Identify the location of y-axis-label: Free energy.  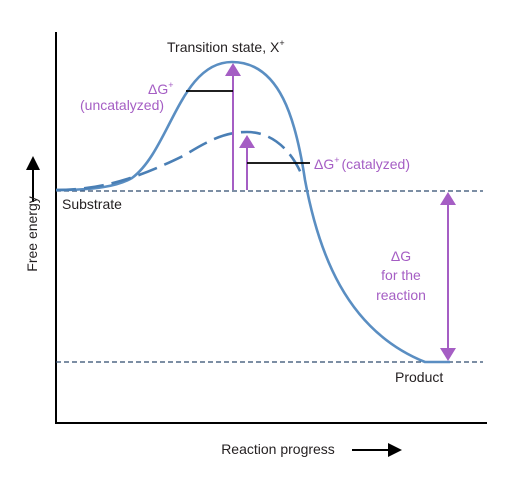
(32, 233).